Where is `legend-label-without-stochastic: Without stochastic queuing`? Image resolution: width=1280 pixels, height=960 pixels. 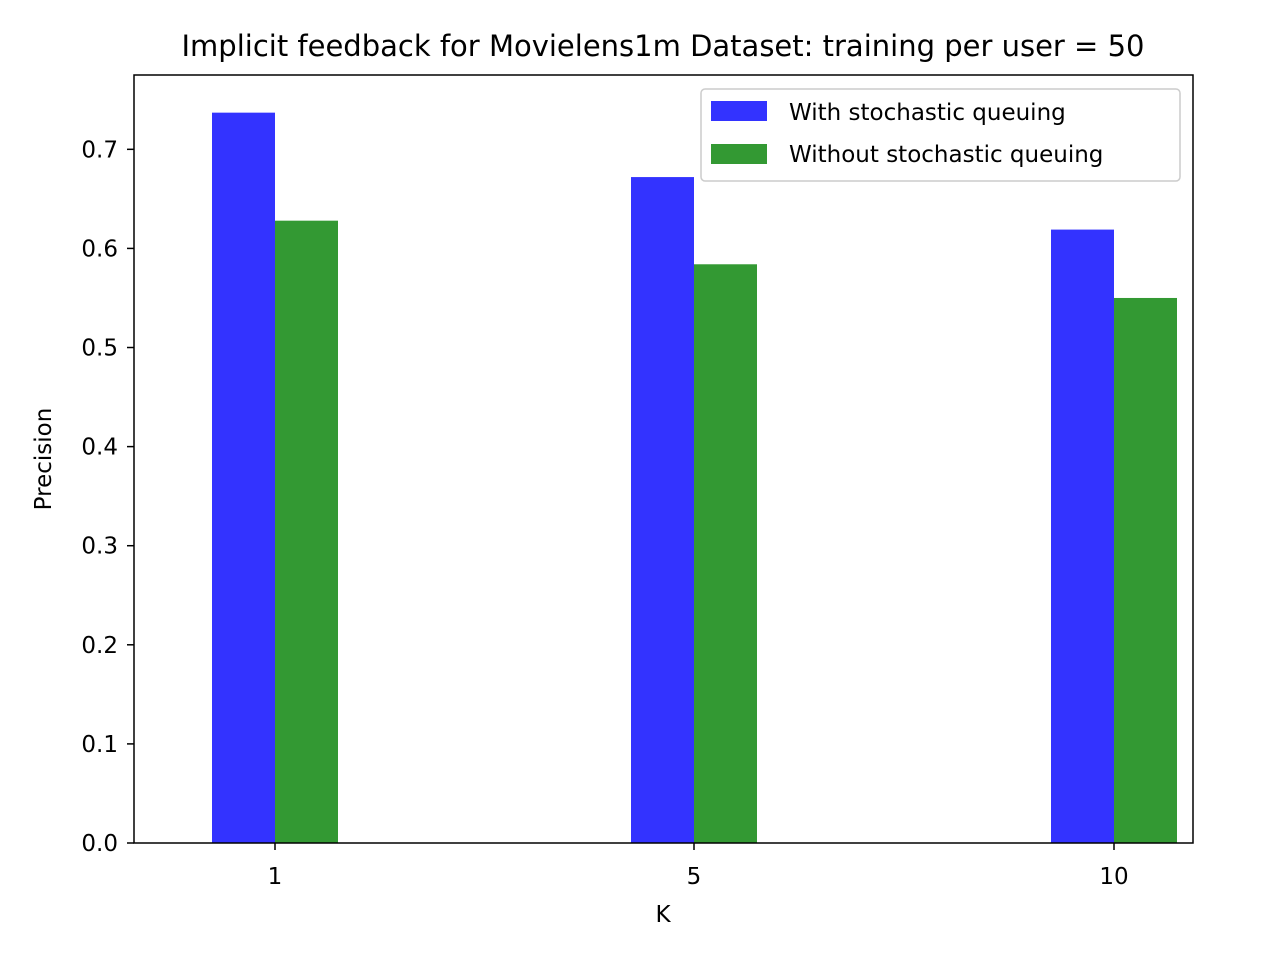
legend-label-without-stochastic: Without stochastic queuing is located at coordinates (946, 155).